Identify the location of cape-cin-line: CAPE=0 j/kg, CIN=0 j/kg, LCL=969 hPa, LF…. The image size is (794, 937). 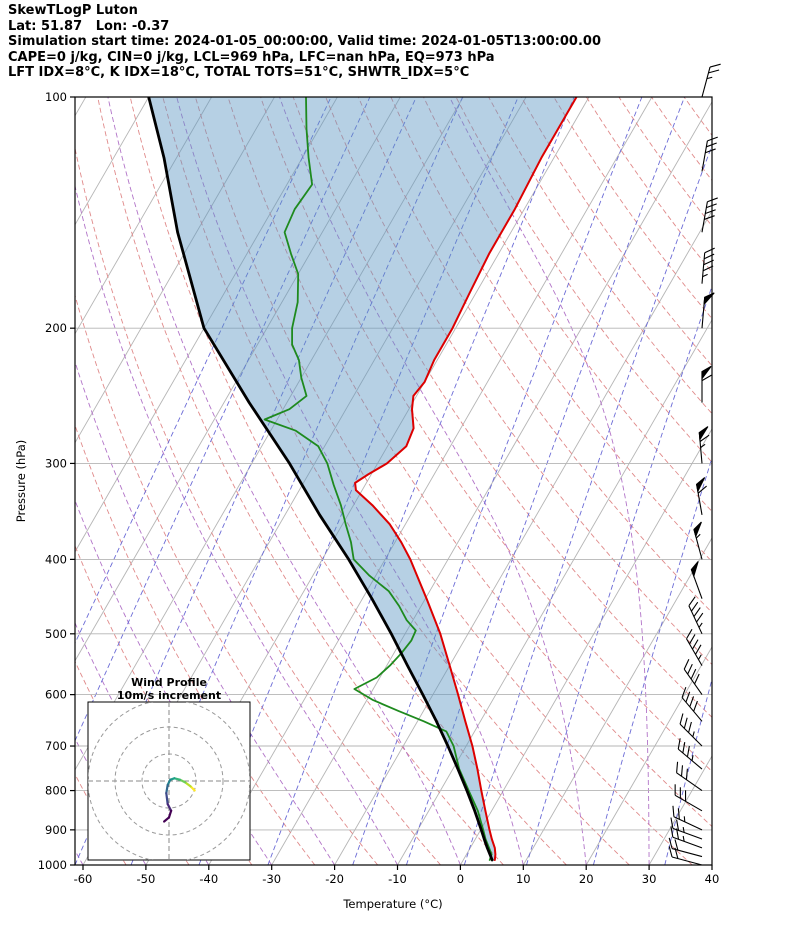
(251, 57).